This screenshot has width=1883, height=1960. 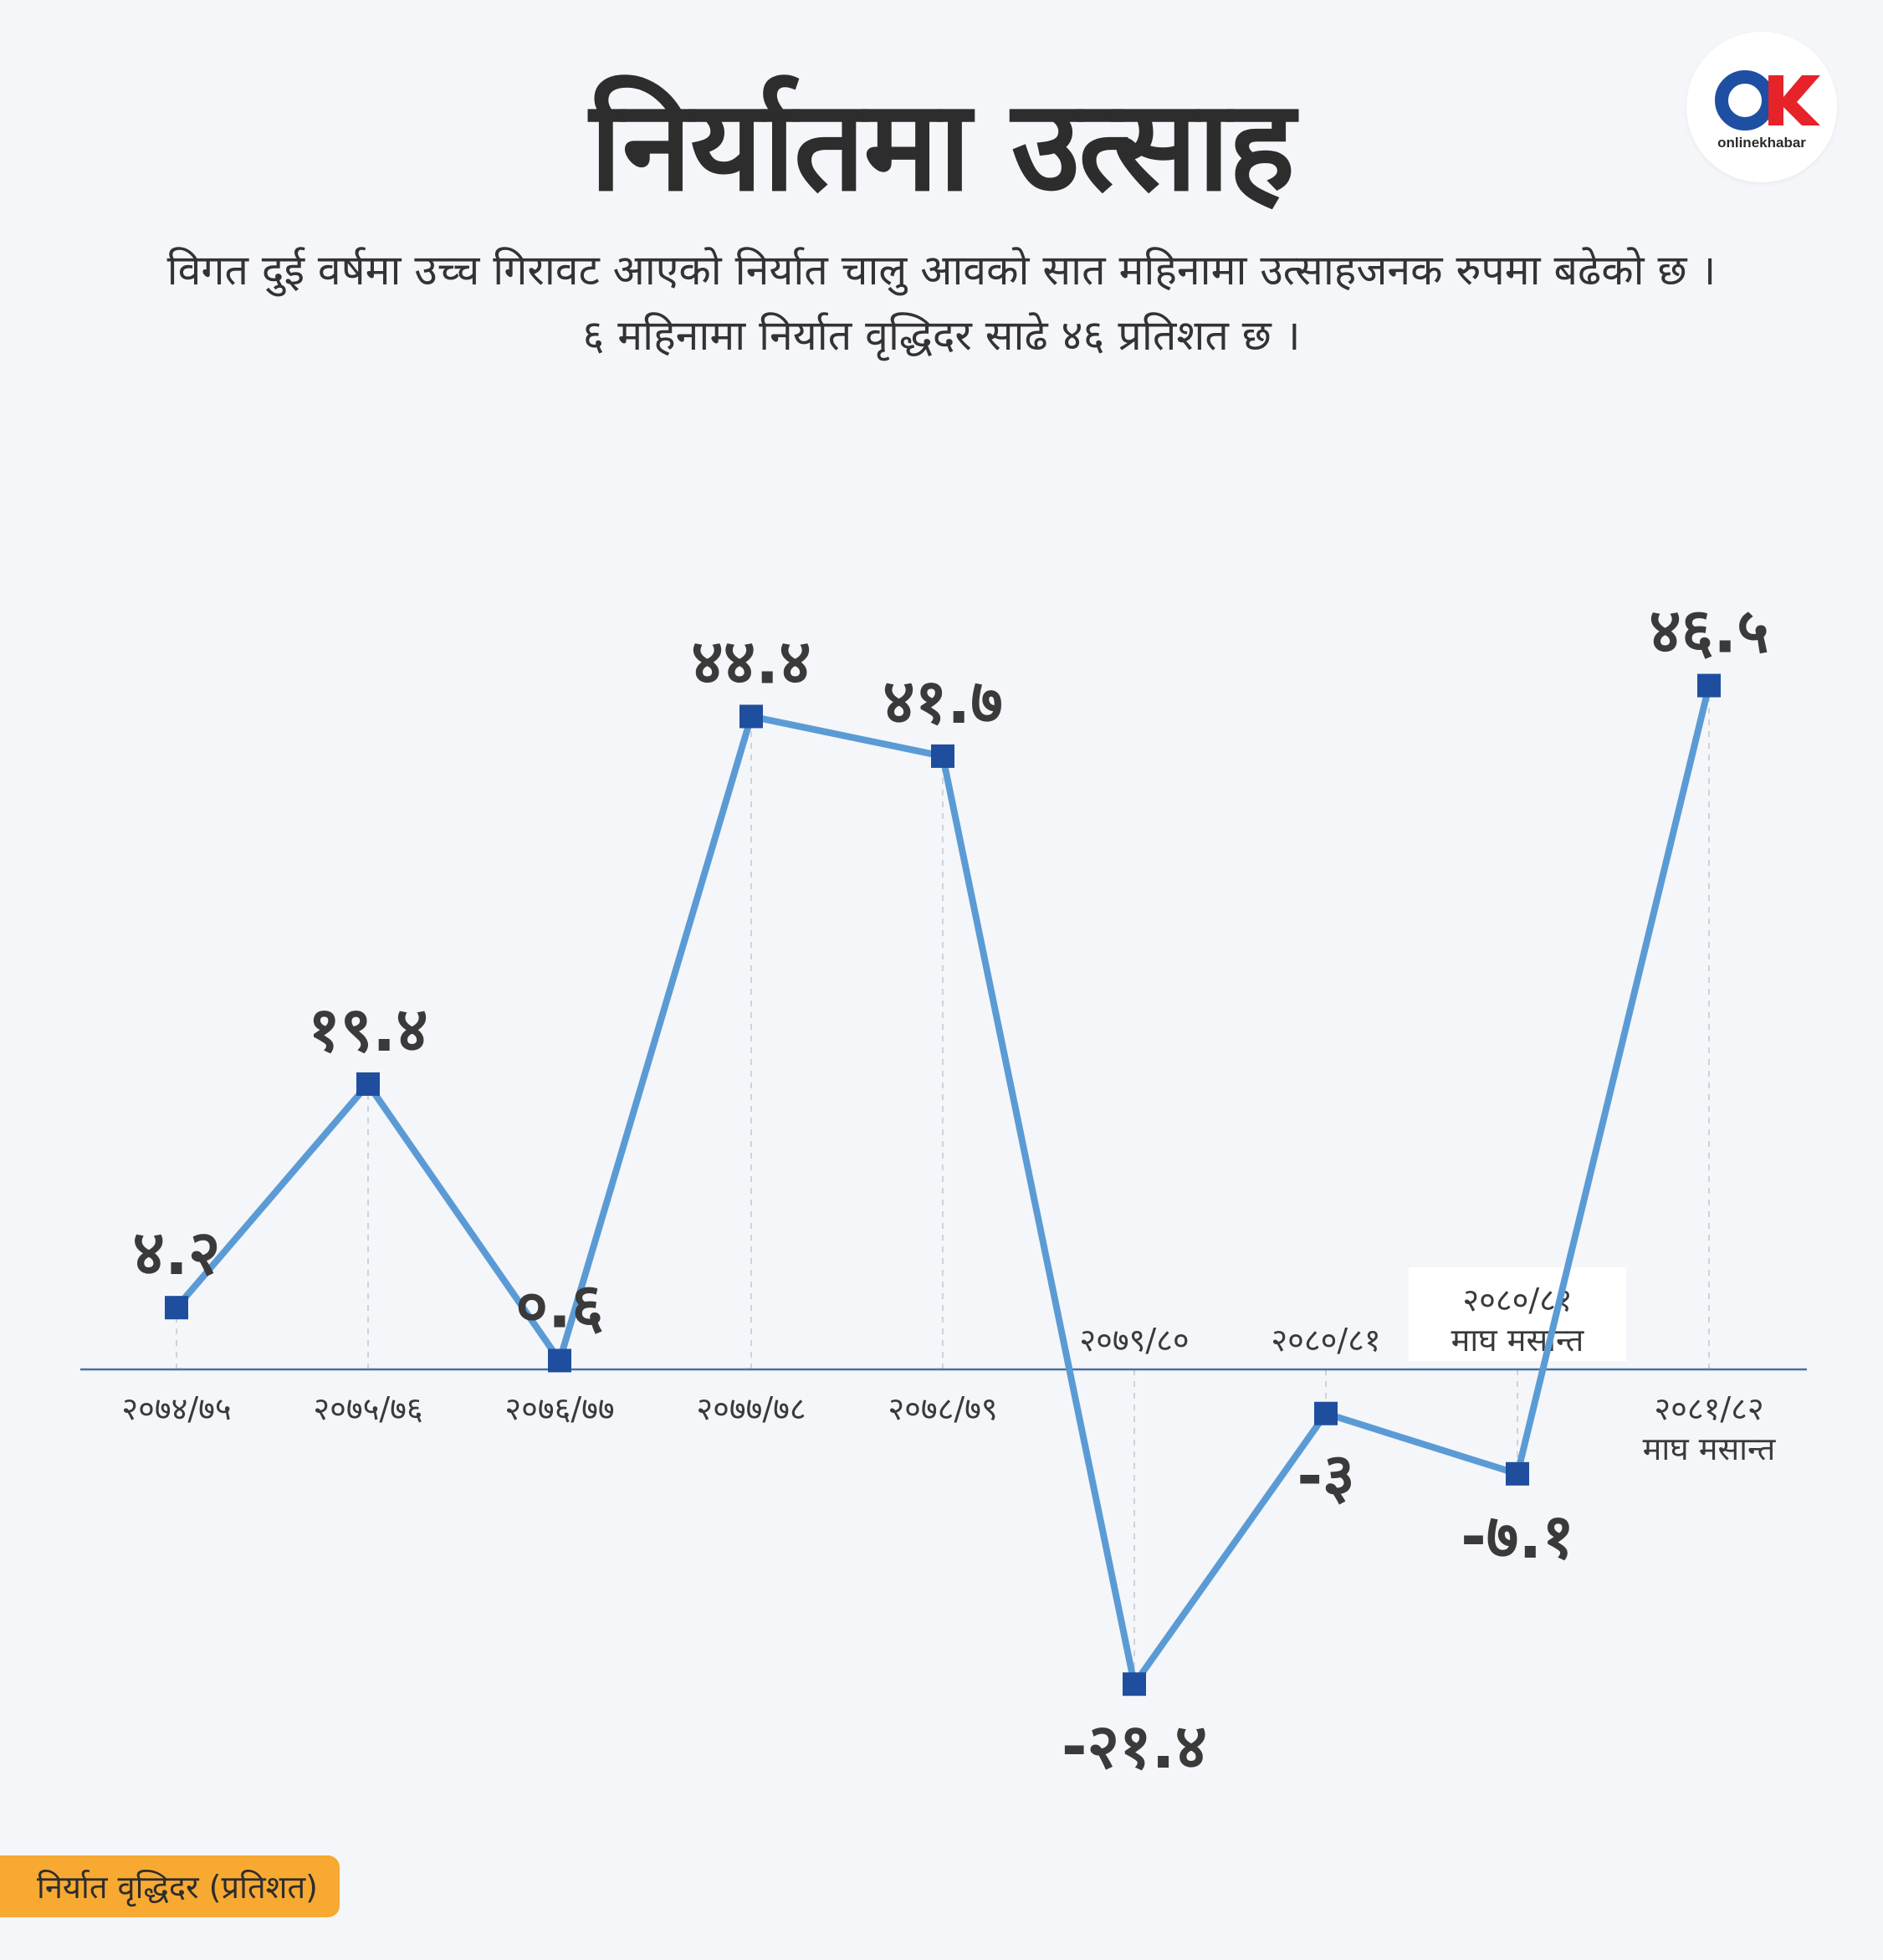 What do you see at coordinates (1134, 1341) in the screenshot?
I see `category-label: २०७९/८०` at bounding box center [1134, 1341].